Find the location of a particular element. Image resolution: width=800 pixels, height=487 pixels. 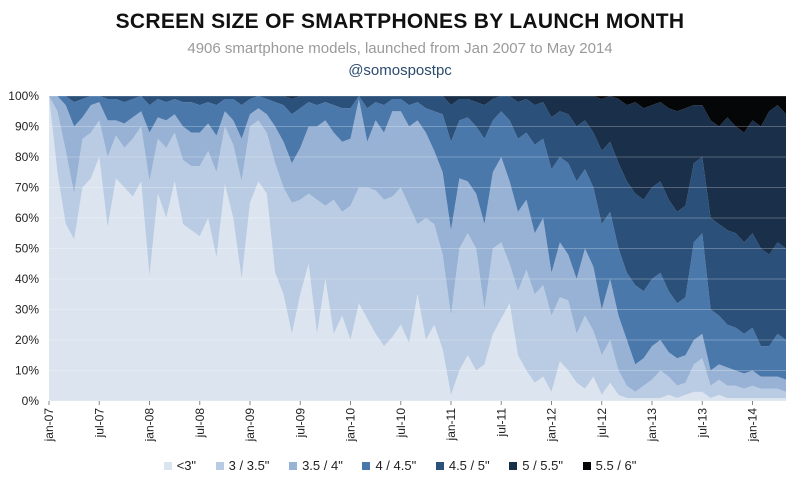

y-tick-label: 40% is located at coordinates (27, 279).